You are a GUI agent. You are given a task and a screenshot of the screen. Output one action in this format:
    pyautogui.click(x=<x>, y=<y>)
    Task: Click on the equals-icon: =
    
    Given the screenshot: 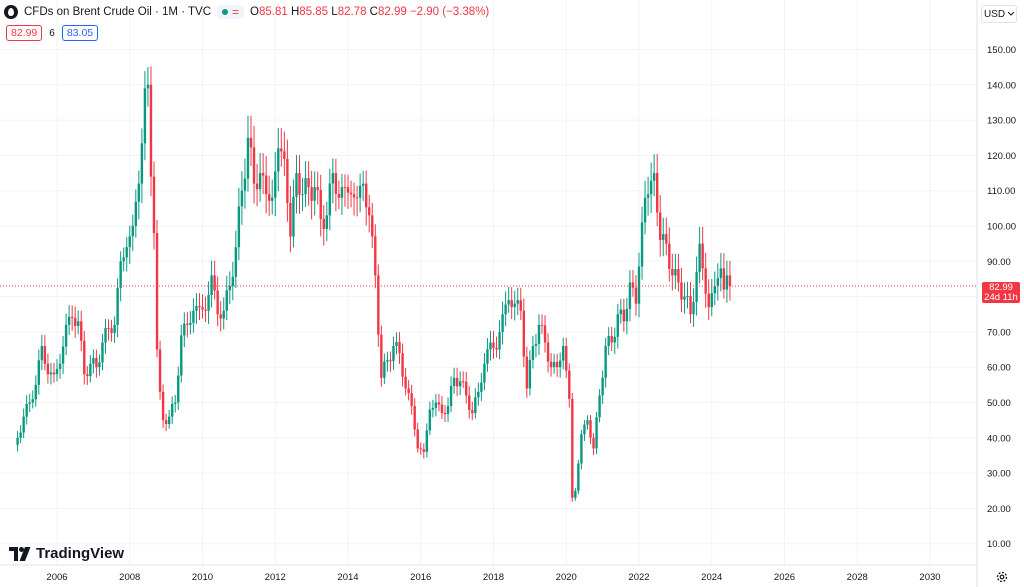 What is the action you would take?
    pyautogui.click(x=236, y=12)
    